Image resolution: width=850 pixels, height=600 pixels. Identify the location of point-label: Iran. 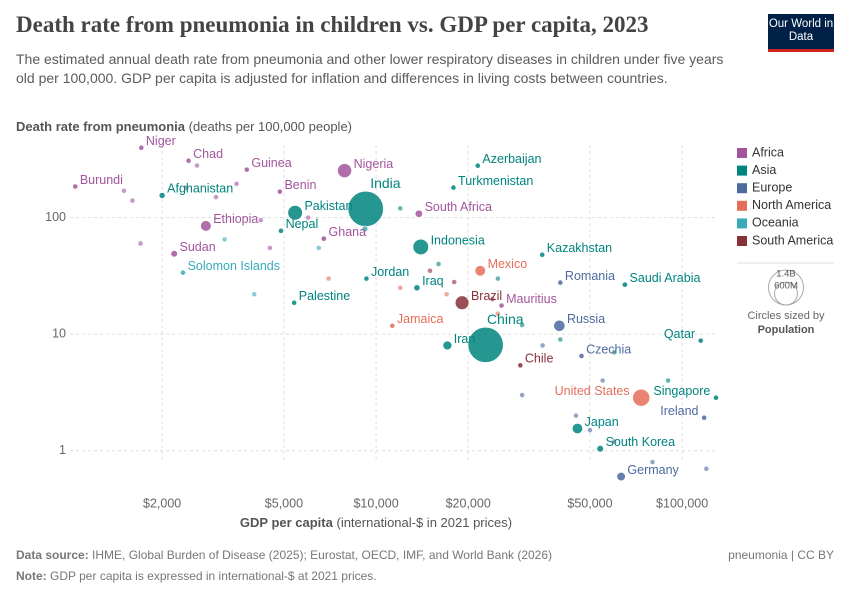
(465, 339).